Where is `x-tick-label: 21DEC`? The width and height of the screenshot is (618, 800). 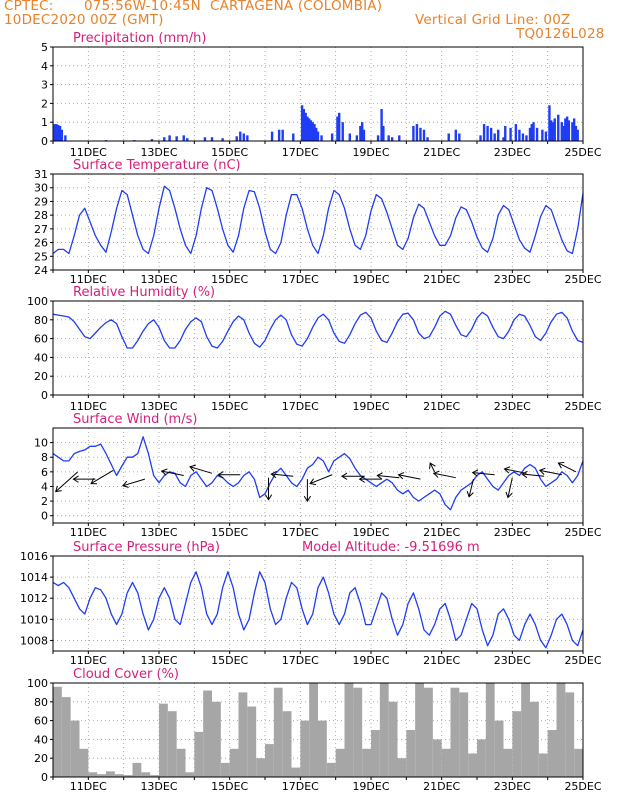 x-tick-label: 21DEC is located at coordinates (441, 532).